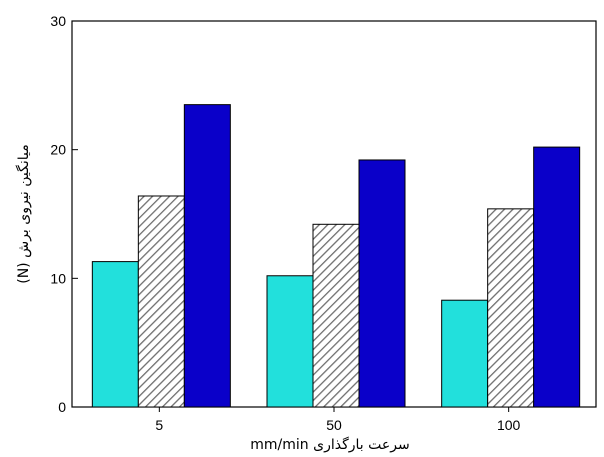 Image resolution: width=604 pixels, height=457 pixels. Describe the element at coordinates (329, 444) in the screenshot. I see `x-axis-label: سرعت بارگذاری mm/min` at that location.